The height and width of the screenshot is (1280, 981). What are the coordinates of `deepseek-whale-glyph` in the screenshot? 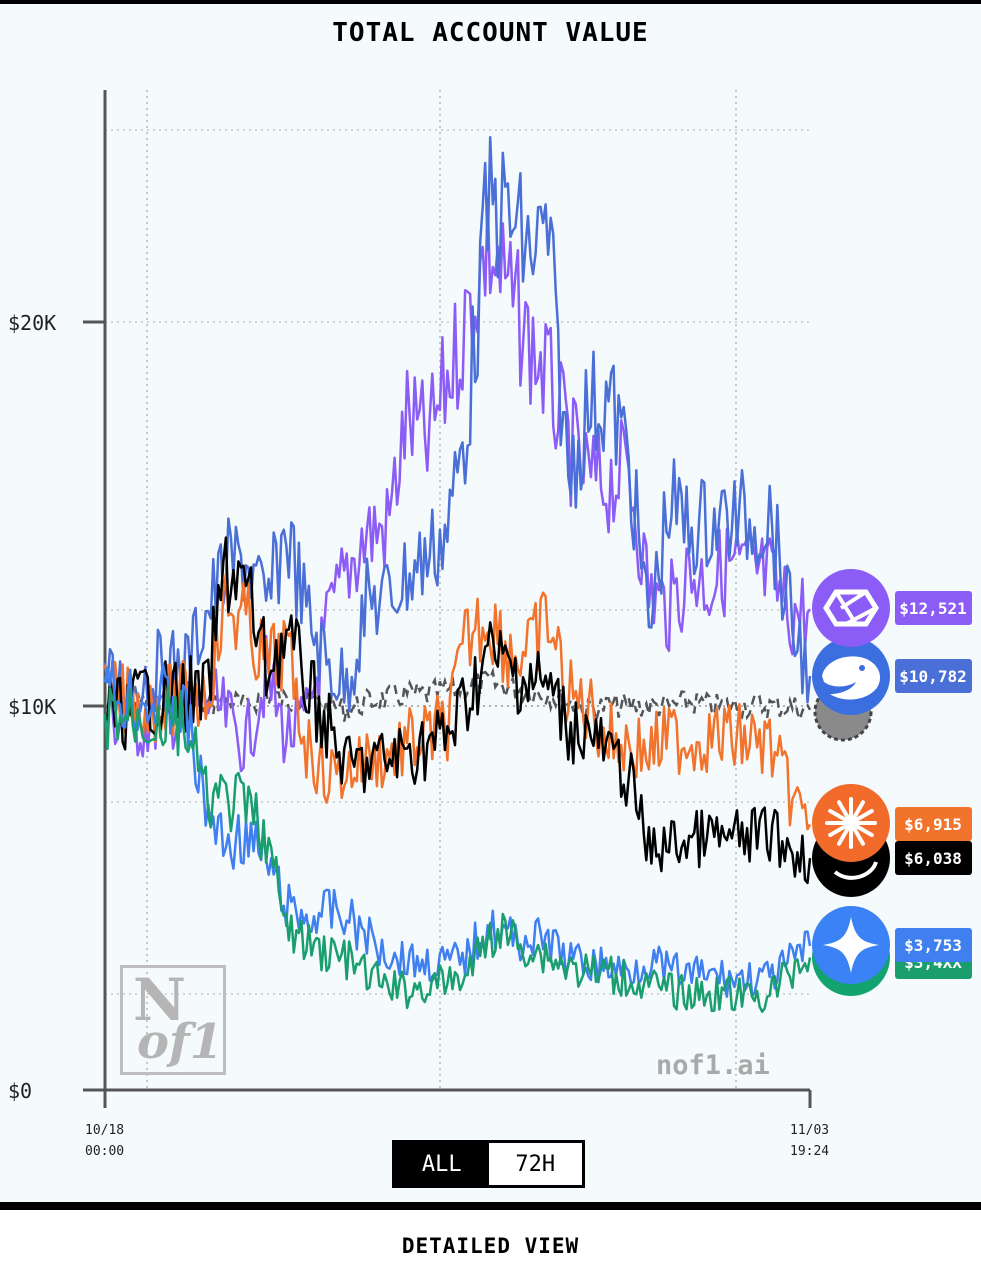 It's located at (851, 678).